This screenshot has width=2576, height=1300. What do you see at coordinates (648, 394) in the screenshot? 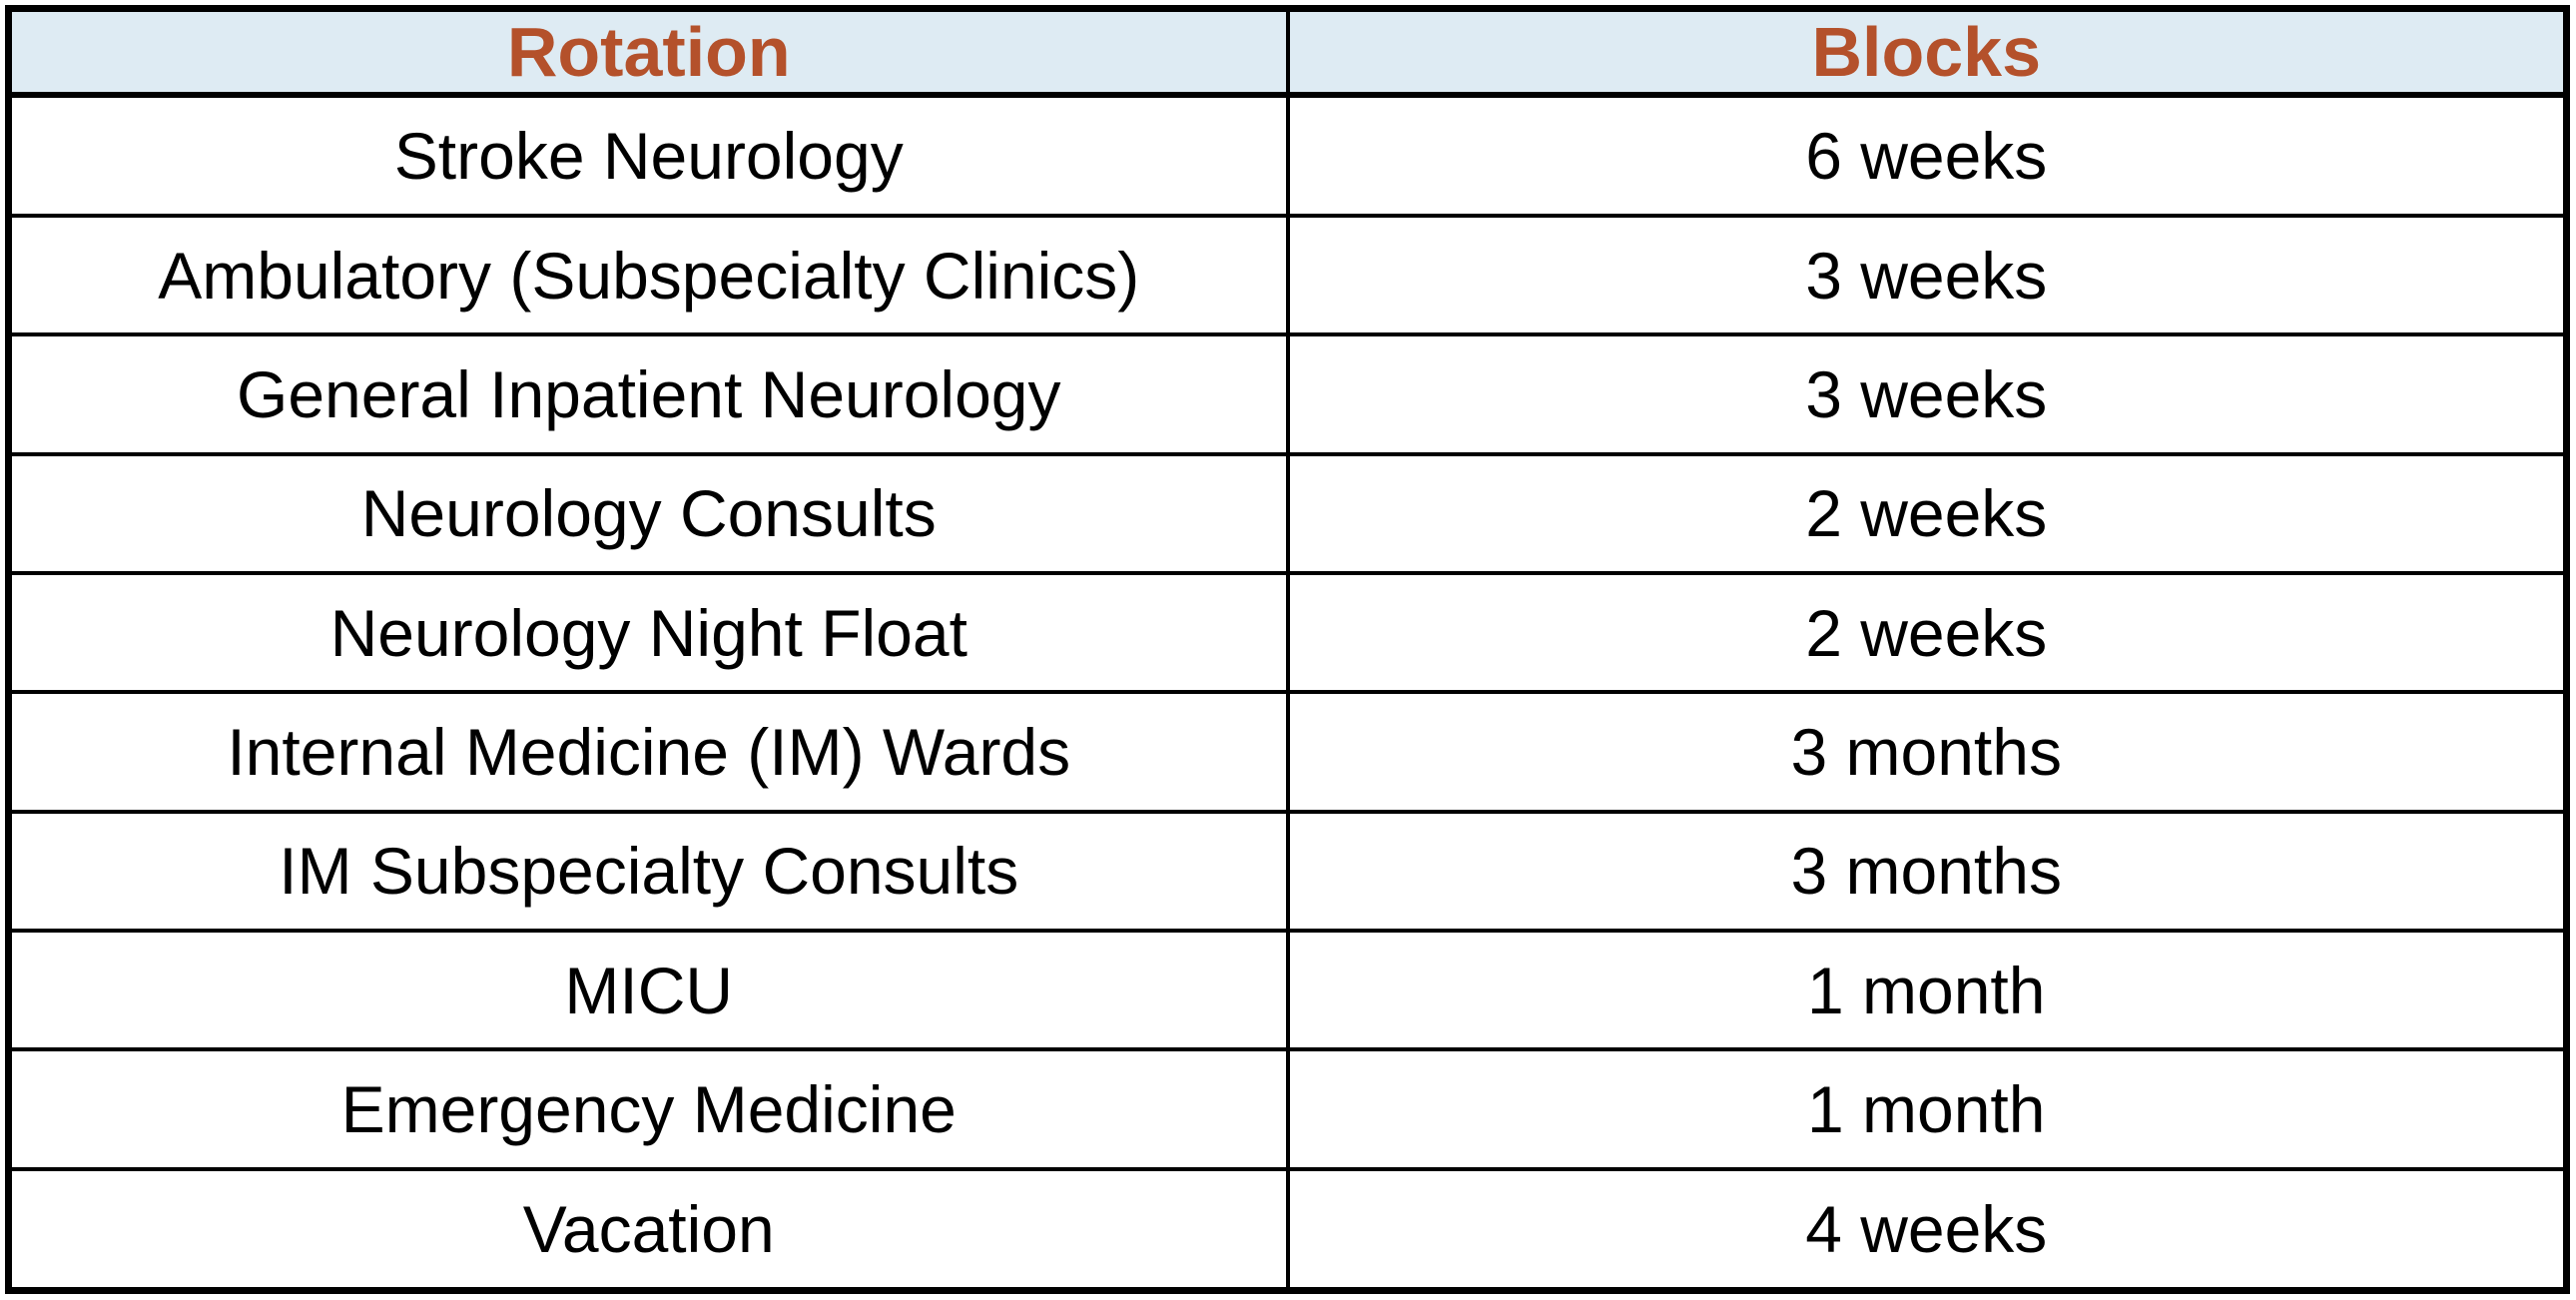
I see `cell-rotation: General Inpatient Neurology` at bounding box center [648, 394].